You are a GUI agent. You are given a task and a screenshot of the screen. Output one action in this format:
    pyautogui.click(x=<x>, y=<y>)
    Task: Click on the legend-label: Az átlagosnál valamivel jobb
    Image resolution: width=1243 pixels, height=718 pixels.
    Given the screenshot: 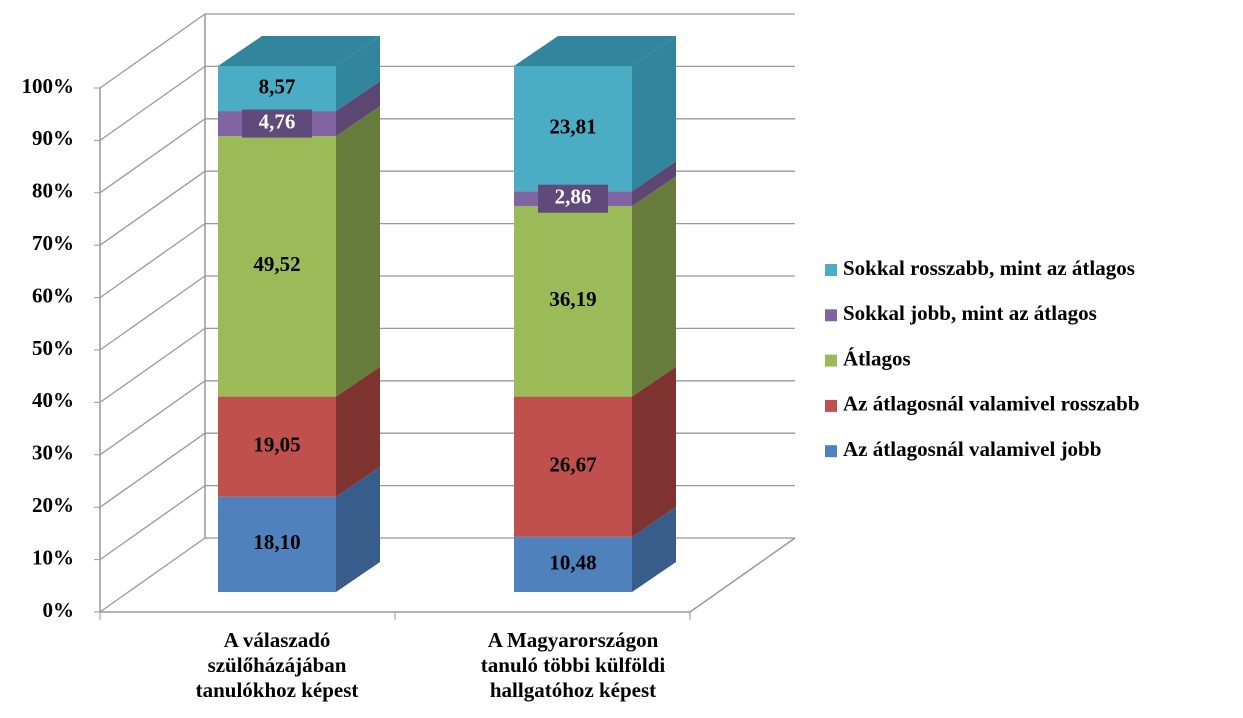 What is the action you would take?
    pyautogui.click(x=972, y=449)
    